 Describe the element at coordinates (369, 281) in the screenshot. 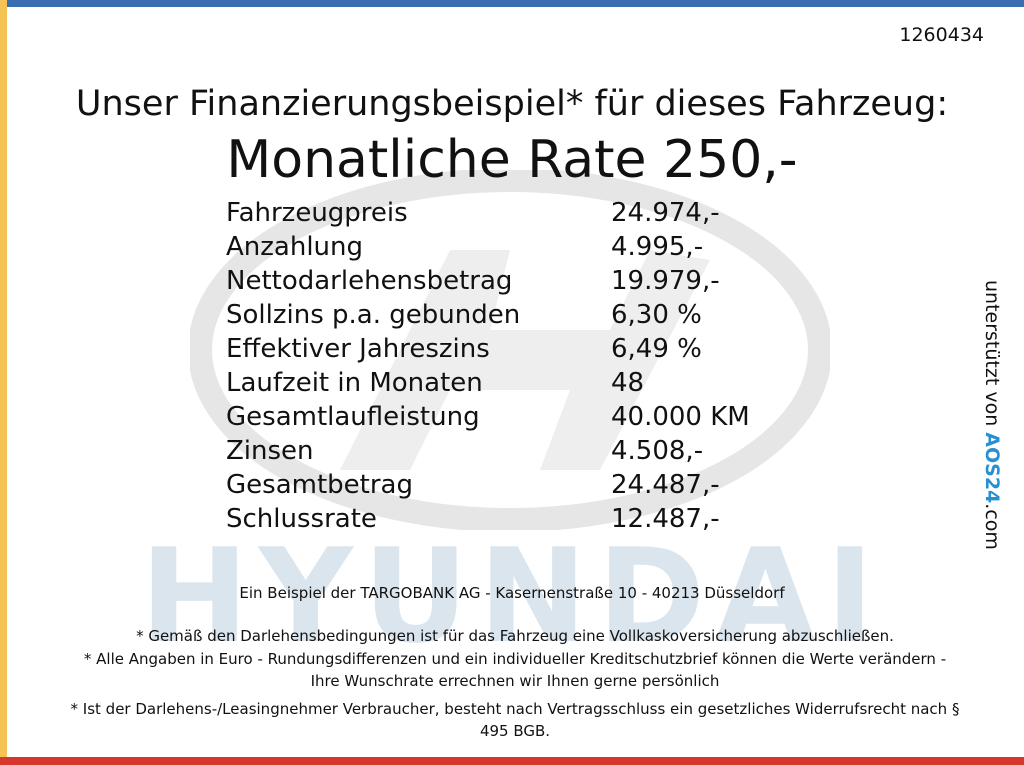

I see `row-label: Nettodarlehensbetrag` at that location.